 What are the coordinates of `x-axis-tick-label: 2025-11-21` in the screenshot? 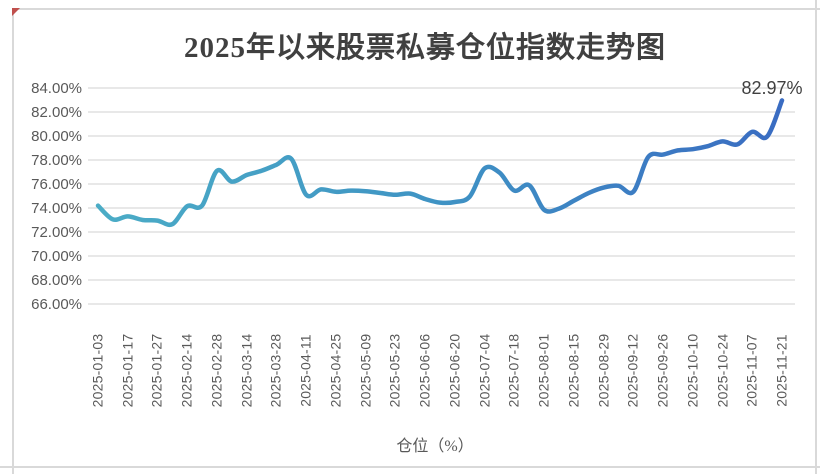 It's located at (781, 370).